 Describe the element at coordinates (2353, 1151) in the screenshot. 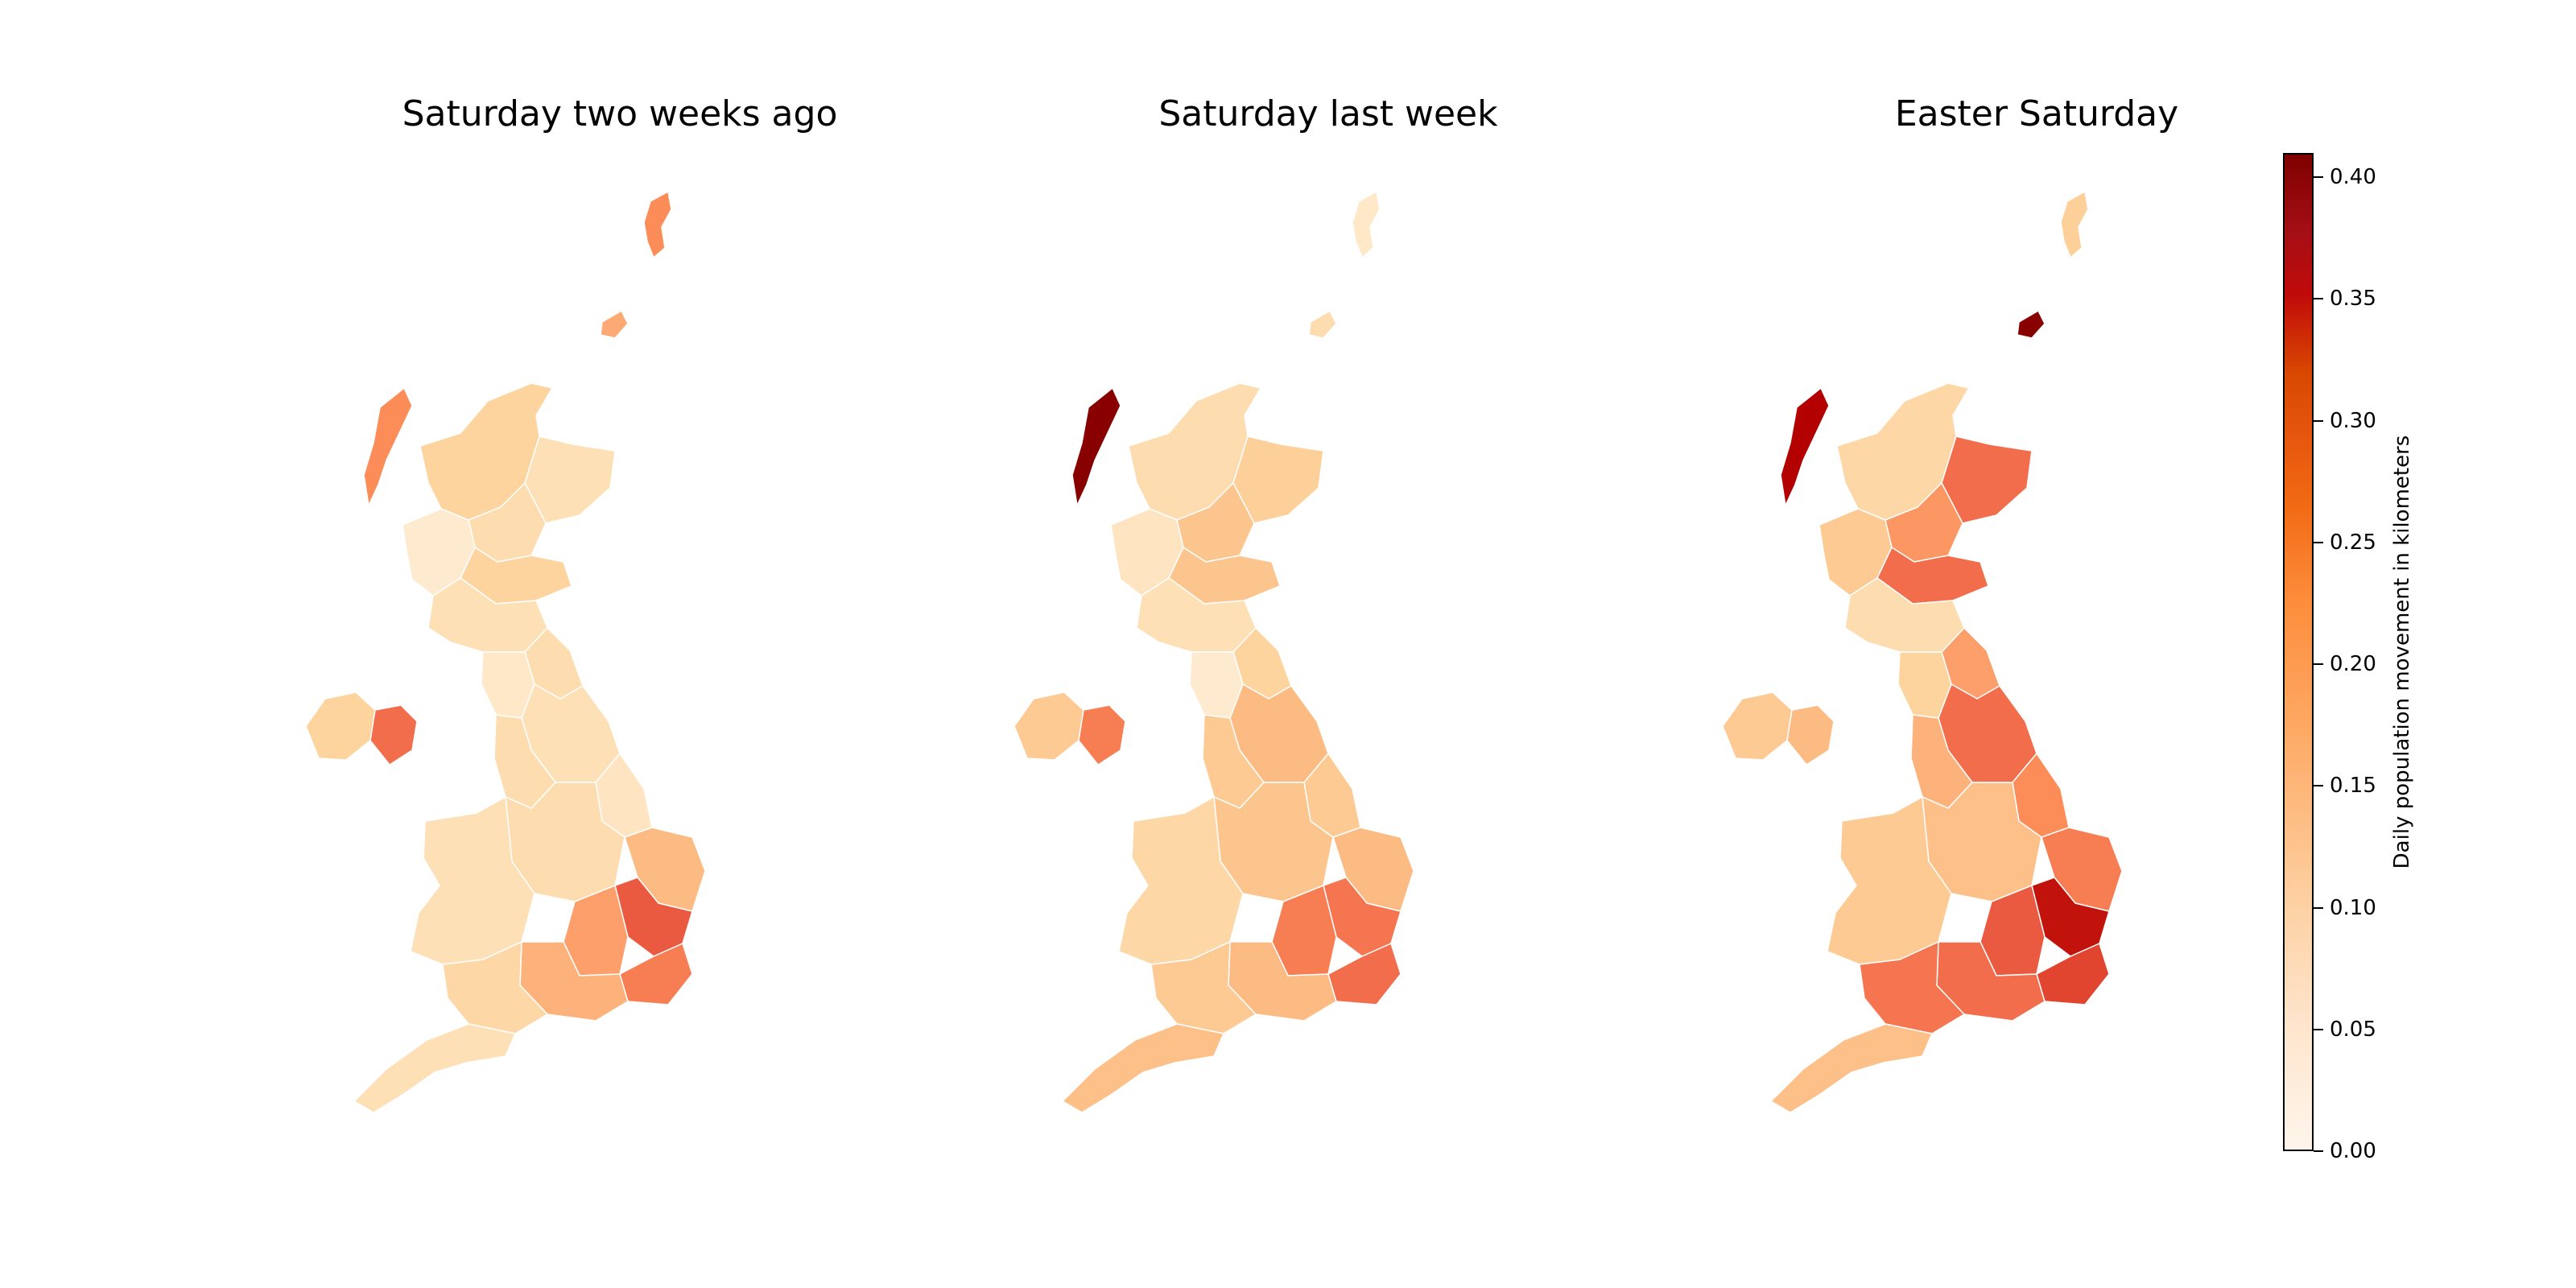

I see `colorbar-tick-label: 0.00` at that location.